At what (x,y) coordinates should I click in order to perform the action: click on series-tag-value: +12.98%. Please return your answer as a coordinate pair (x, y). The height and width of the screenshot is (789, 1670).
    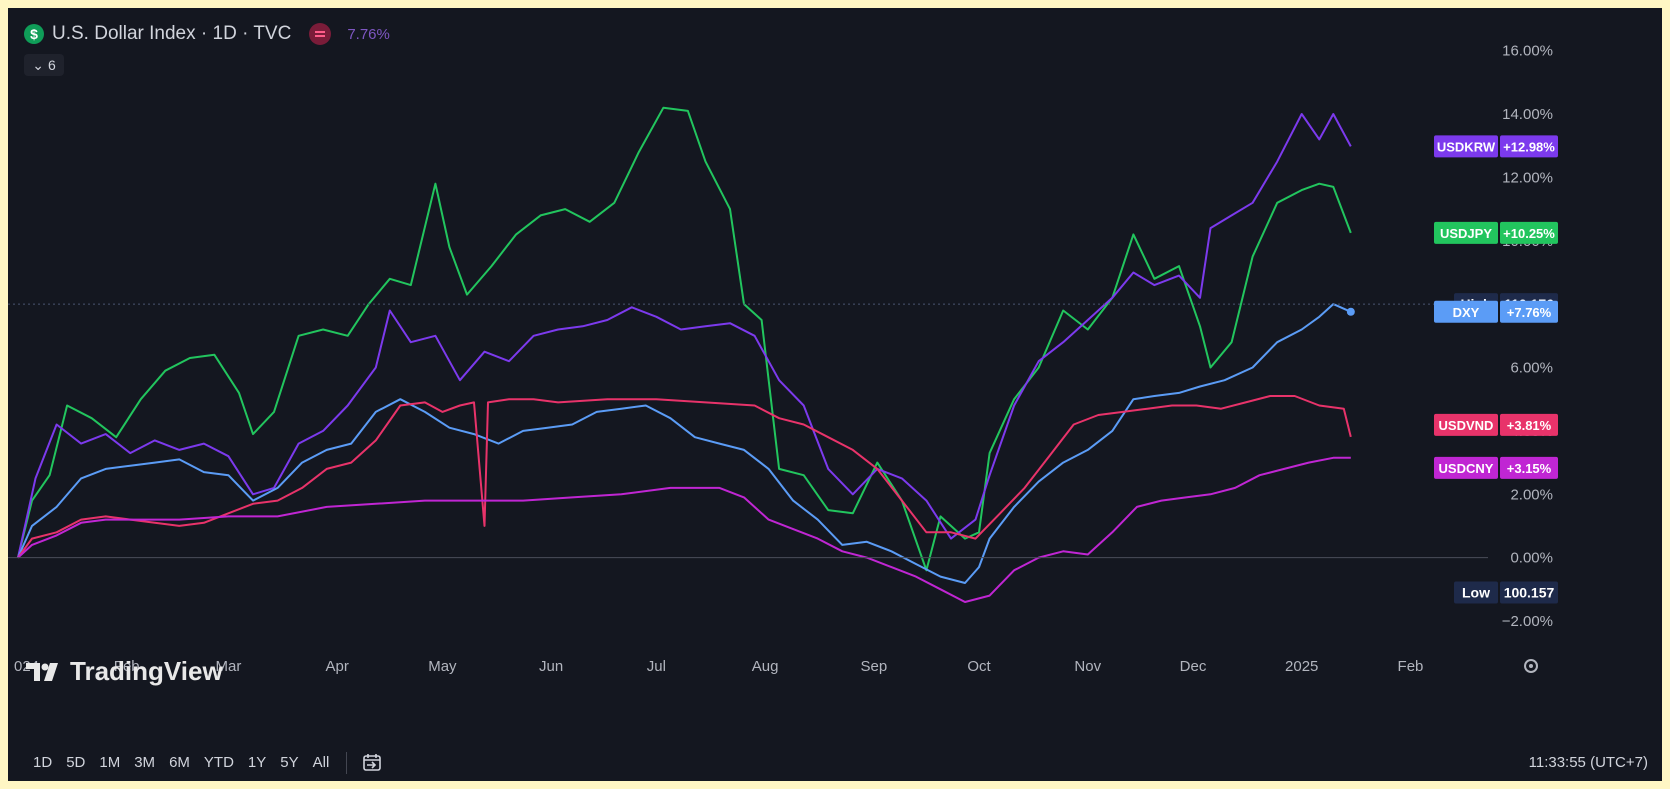
    Looking at the image, I should click on (1529, 146).